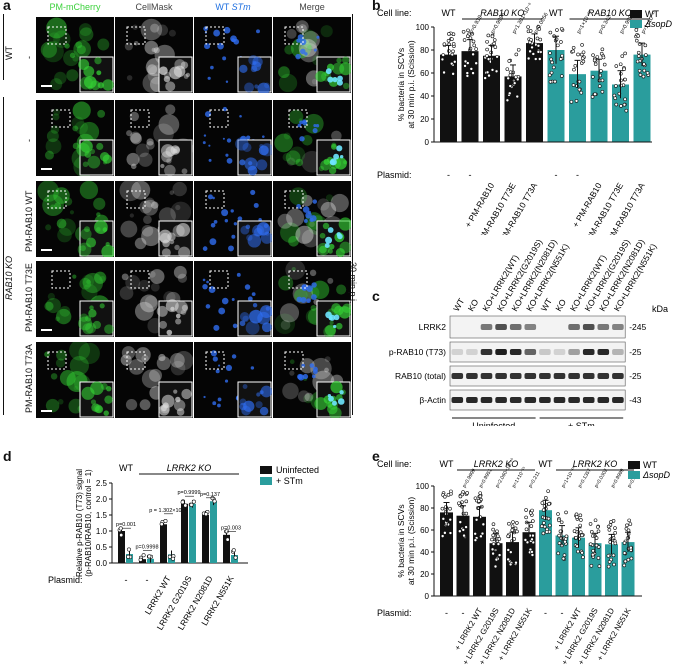 This screenshot has width=685, height=670. Describe the element at coordinates (312, 7) in the screenshot. I see `column-header-3: Merge` at that location.